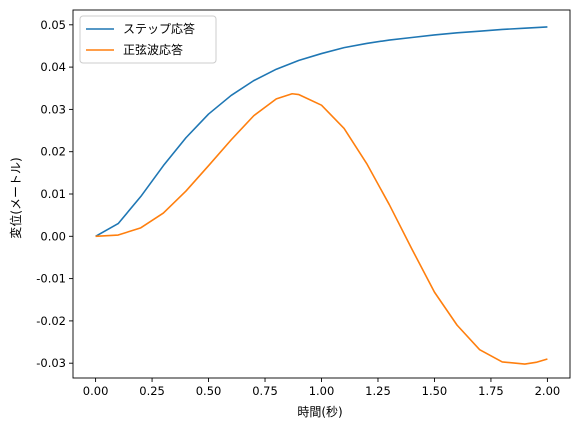 This screenshot has height=431, width=579. I want to click on x-tick-label: 0.00, so click(96, 391).